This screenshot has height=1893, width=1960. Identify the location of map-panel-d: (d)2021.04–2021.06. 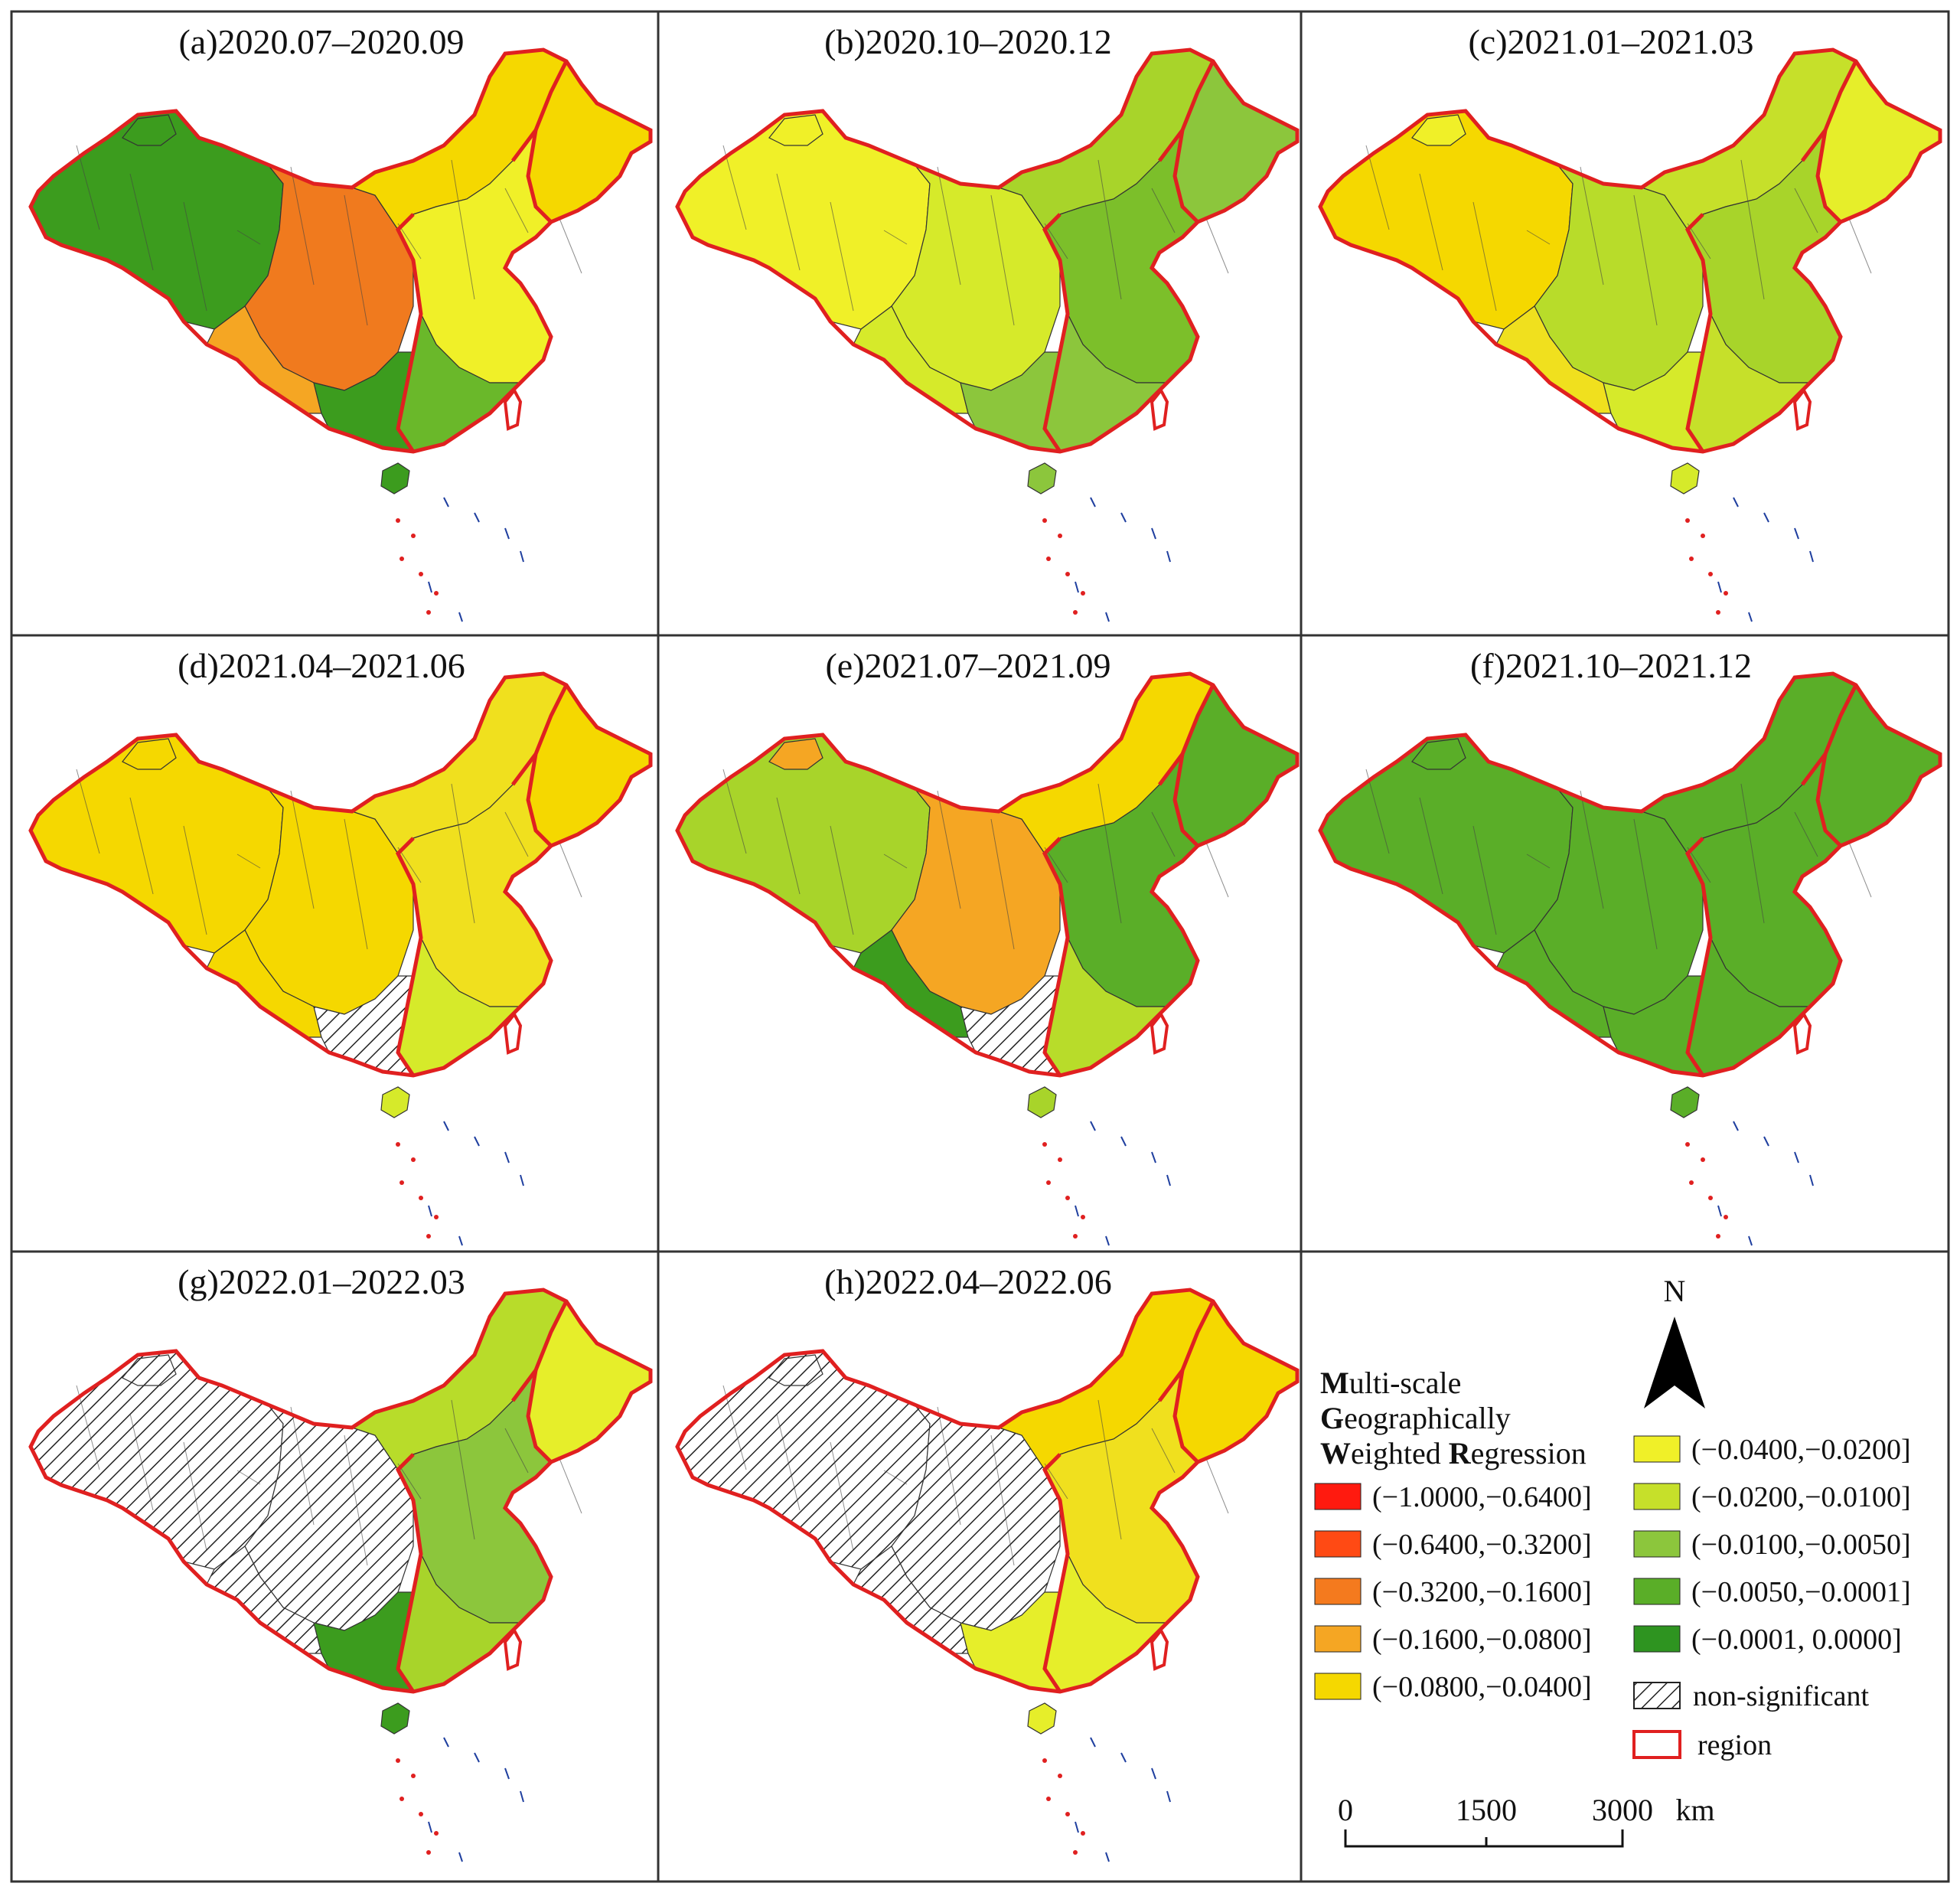
(340, 946).